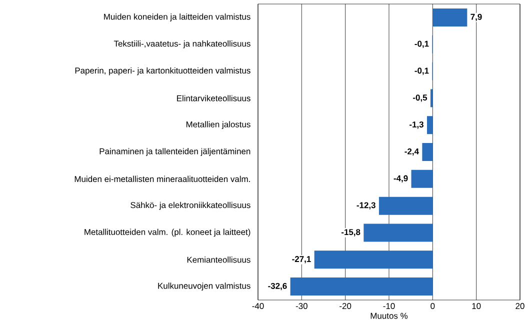 This screenshot has width=530, height=336. What do you see at coordinates (213, 98) in the screenshot?
I see `y-tick-label: Elintarviketeollisuus` at bounding box center [213, 98].